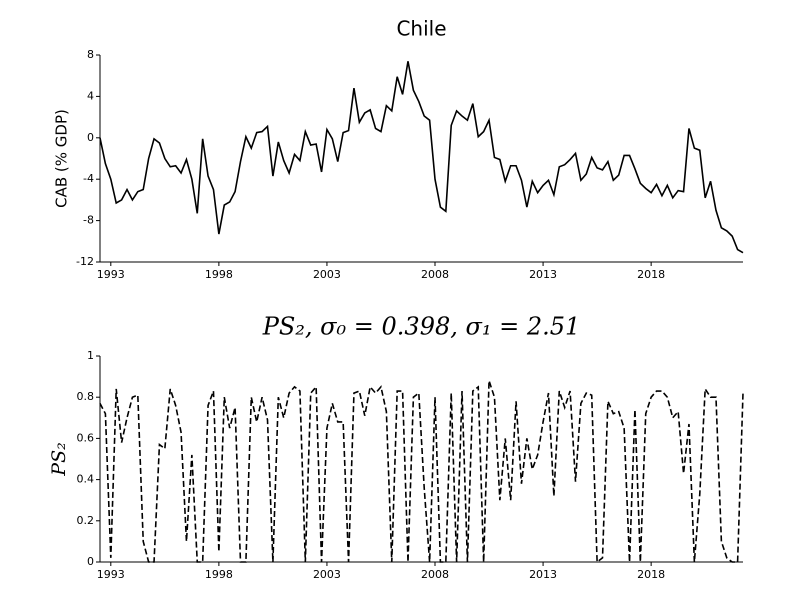  I want to click on y-tick-label: 0.6, so click(86, 437).